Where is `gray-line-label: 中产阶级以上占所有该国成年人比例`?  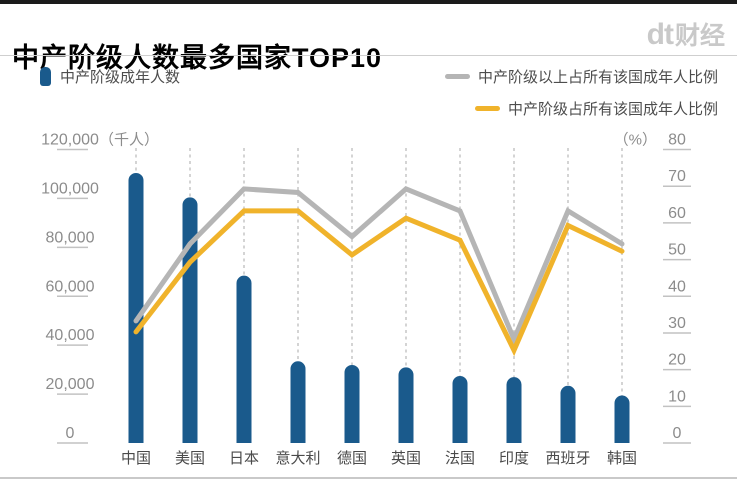
gray-line-label: 中产阶级以上占所有该国成年人比例 is located at coordinates (597, 77).